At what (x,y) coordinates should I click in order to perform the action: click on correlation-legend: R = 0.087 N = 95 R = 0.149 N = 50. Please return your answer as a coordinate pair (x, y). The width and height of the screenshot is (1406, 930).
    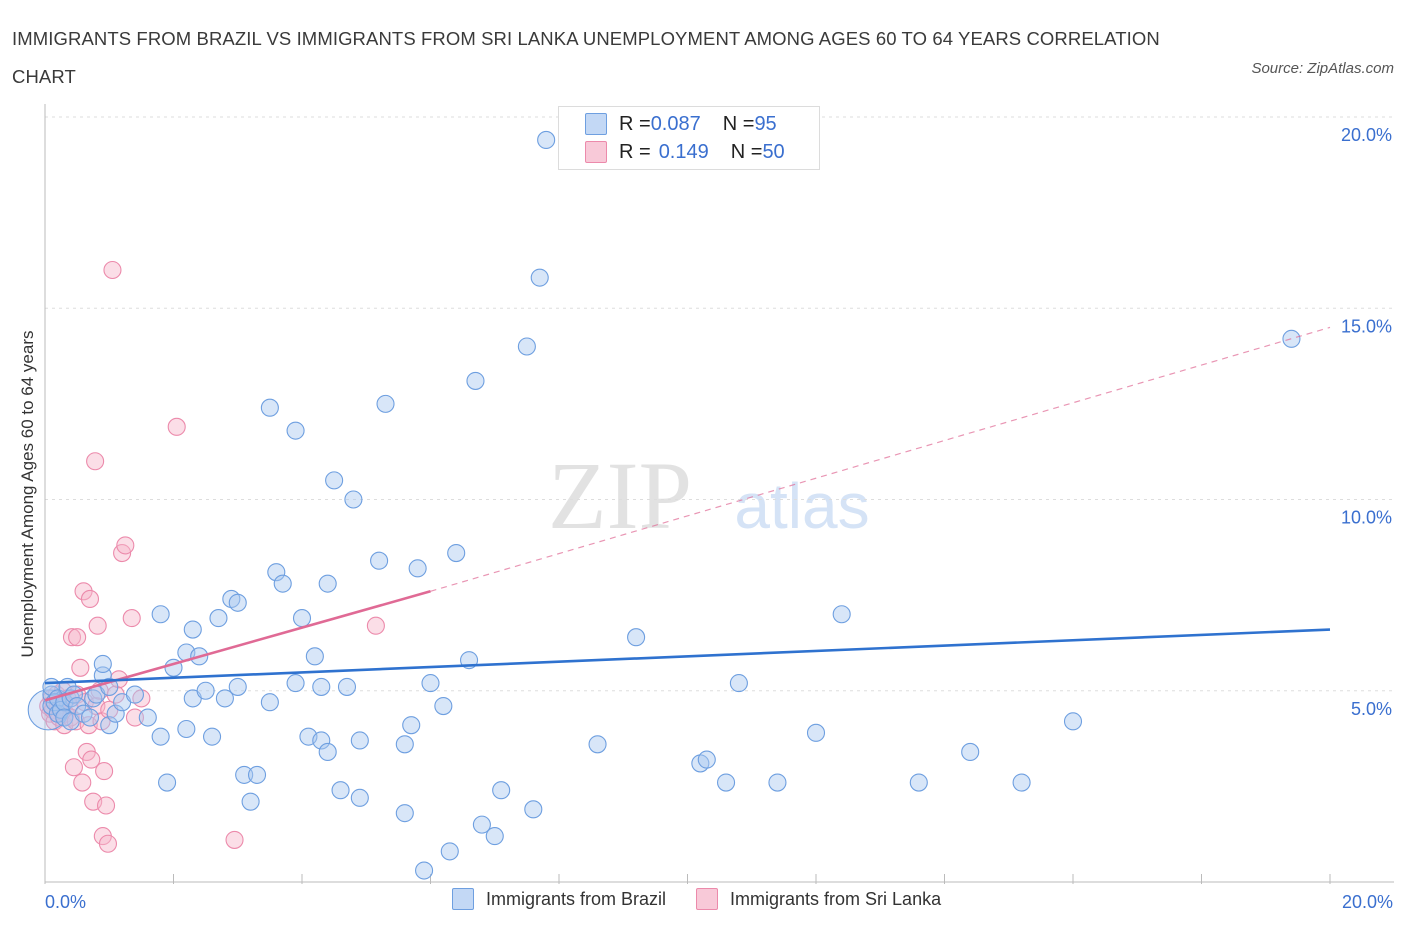
    Looking at the image, I should click on (689, 138).